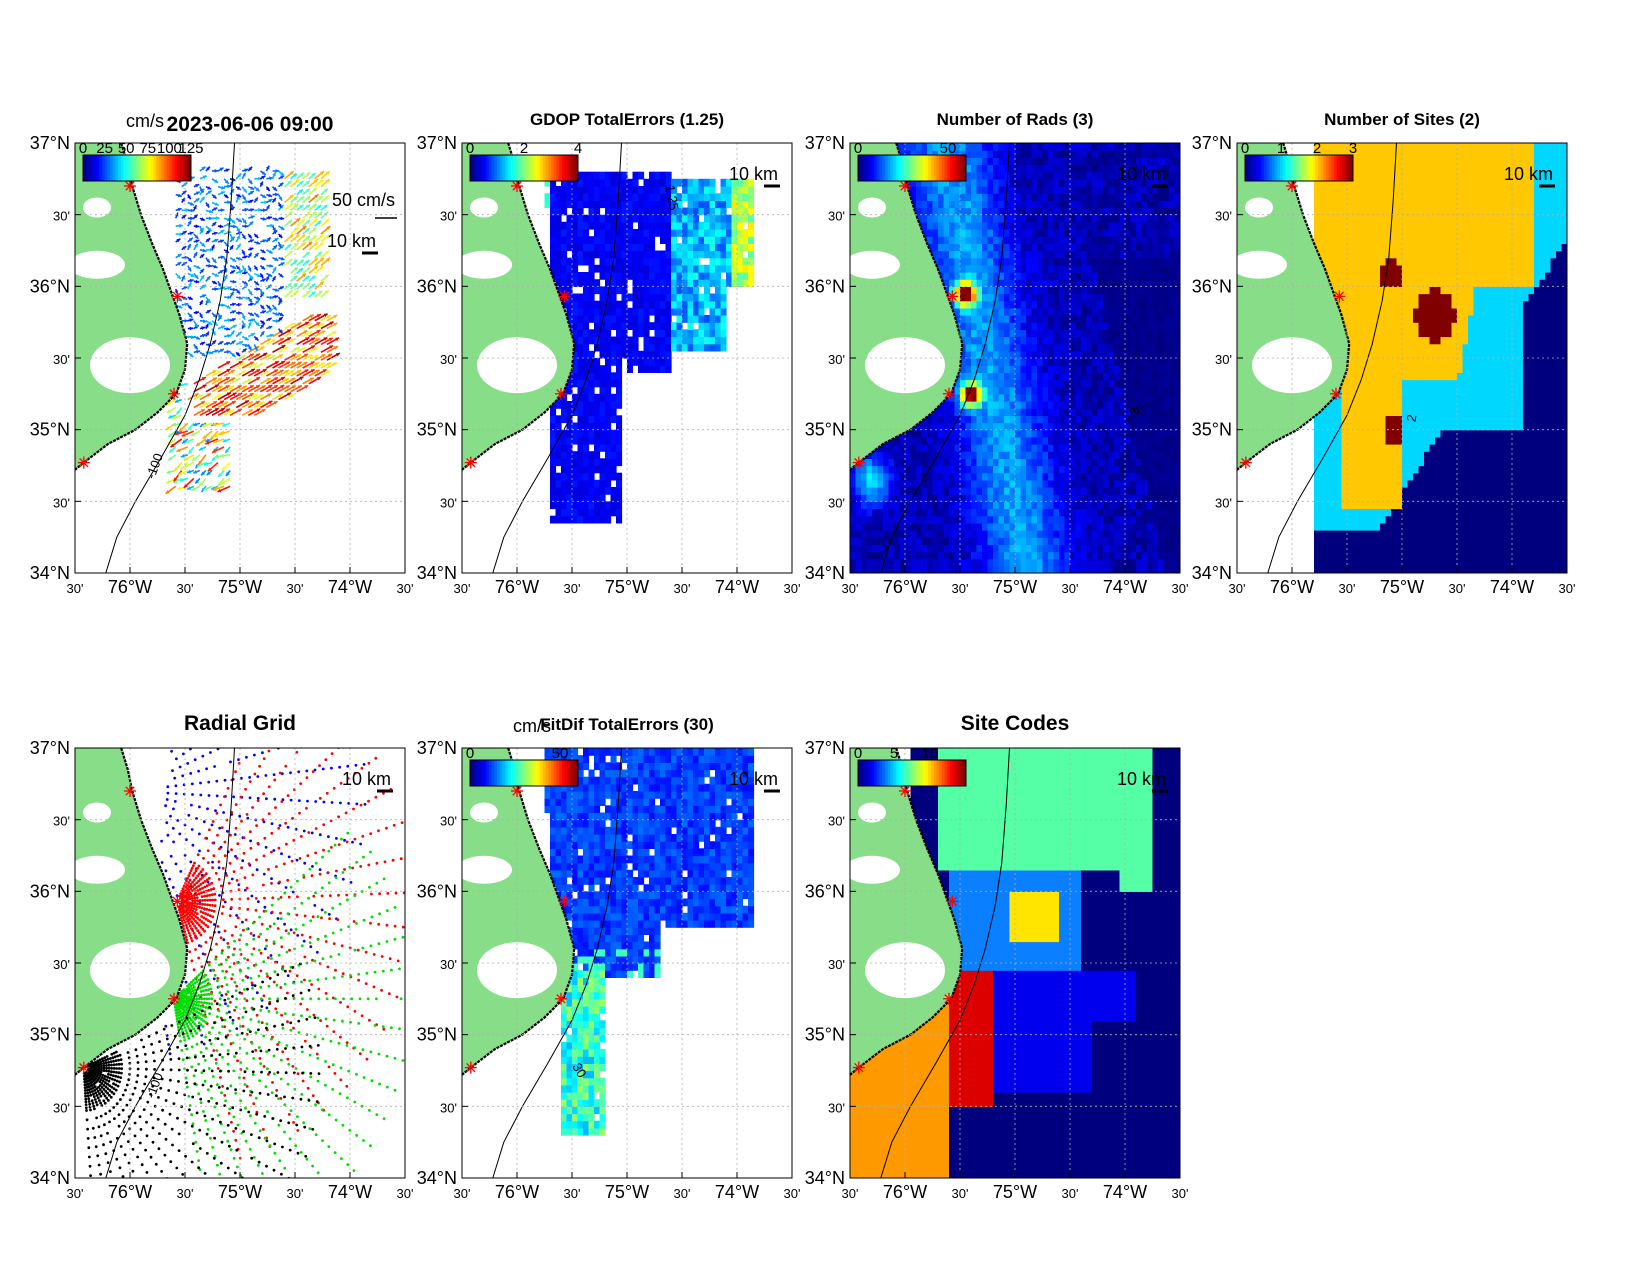 The width and height of the screenshot is (1650, 1275). I want to click on colorbar-segment, so click(163, 168).